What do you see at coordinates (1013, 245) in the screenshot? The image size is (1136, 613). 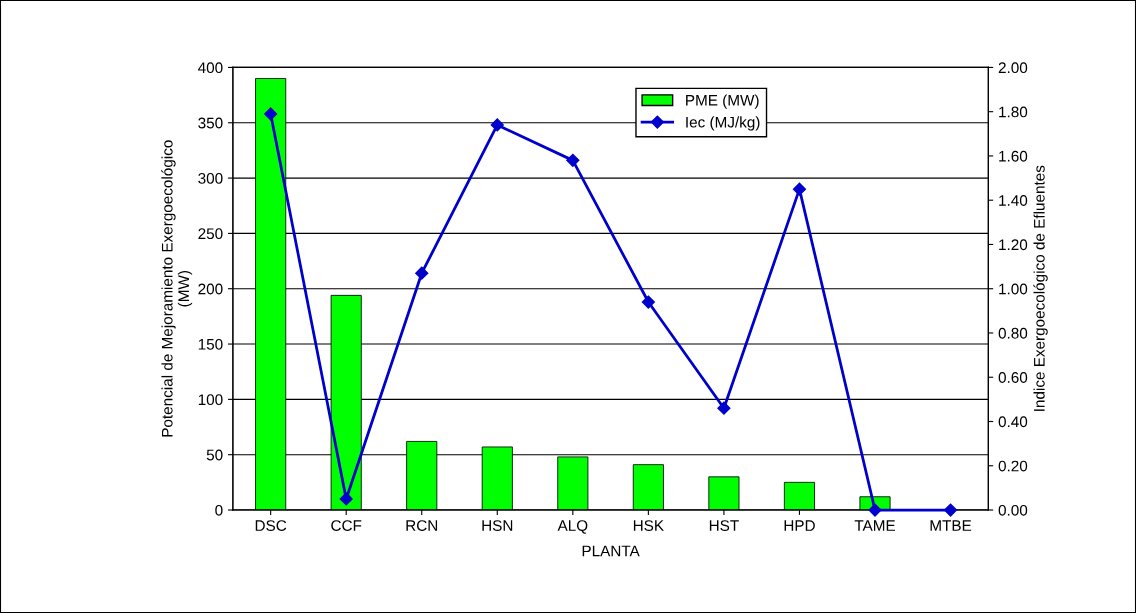 I see `y2-tick-label: 1.20` at bounding box center [1013, 245].